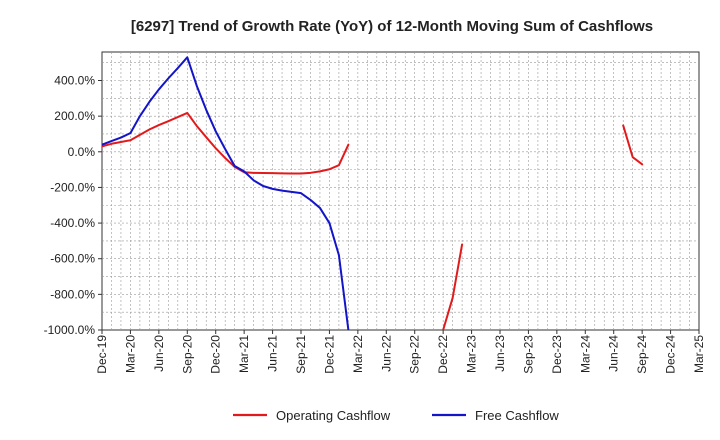 This screenshot has width=720, height=440. What do you see at coordinates (72, 259) in the screenshot?
I see `y-tick-label: -600.0%` at bounding box center [72, 259].